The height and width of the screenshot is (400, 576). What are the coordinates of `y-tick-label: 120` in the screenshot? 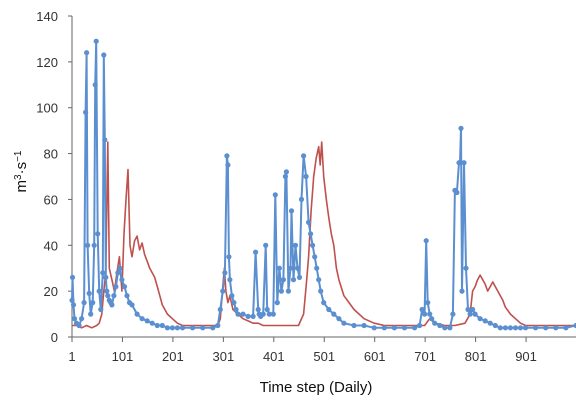 It's located at (47, 62).